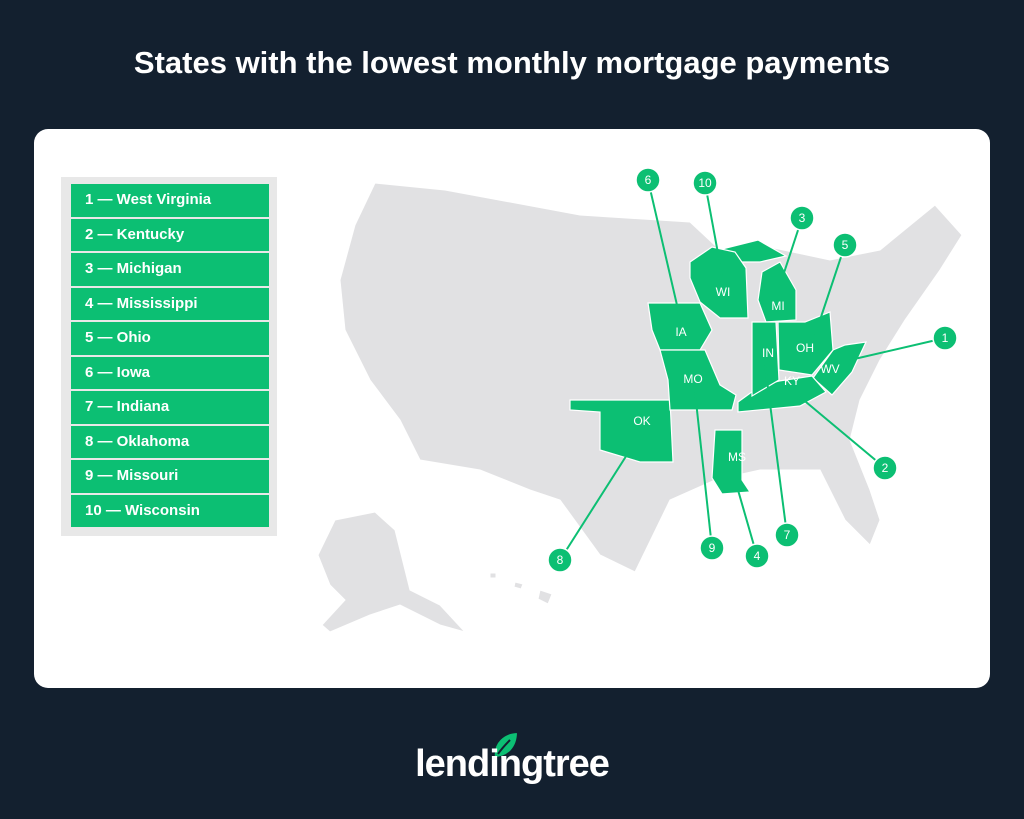  Describe the element at coordinates (392, 572) in the screenshot. I see `alaska-outline` at that location.